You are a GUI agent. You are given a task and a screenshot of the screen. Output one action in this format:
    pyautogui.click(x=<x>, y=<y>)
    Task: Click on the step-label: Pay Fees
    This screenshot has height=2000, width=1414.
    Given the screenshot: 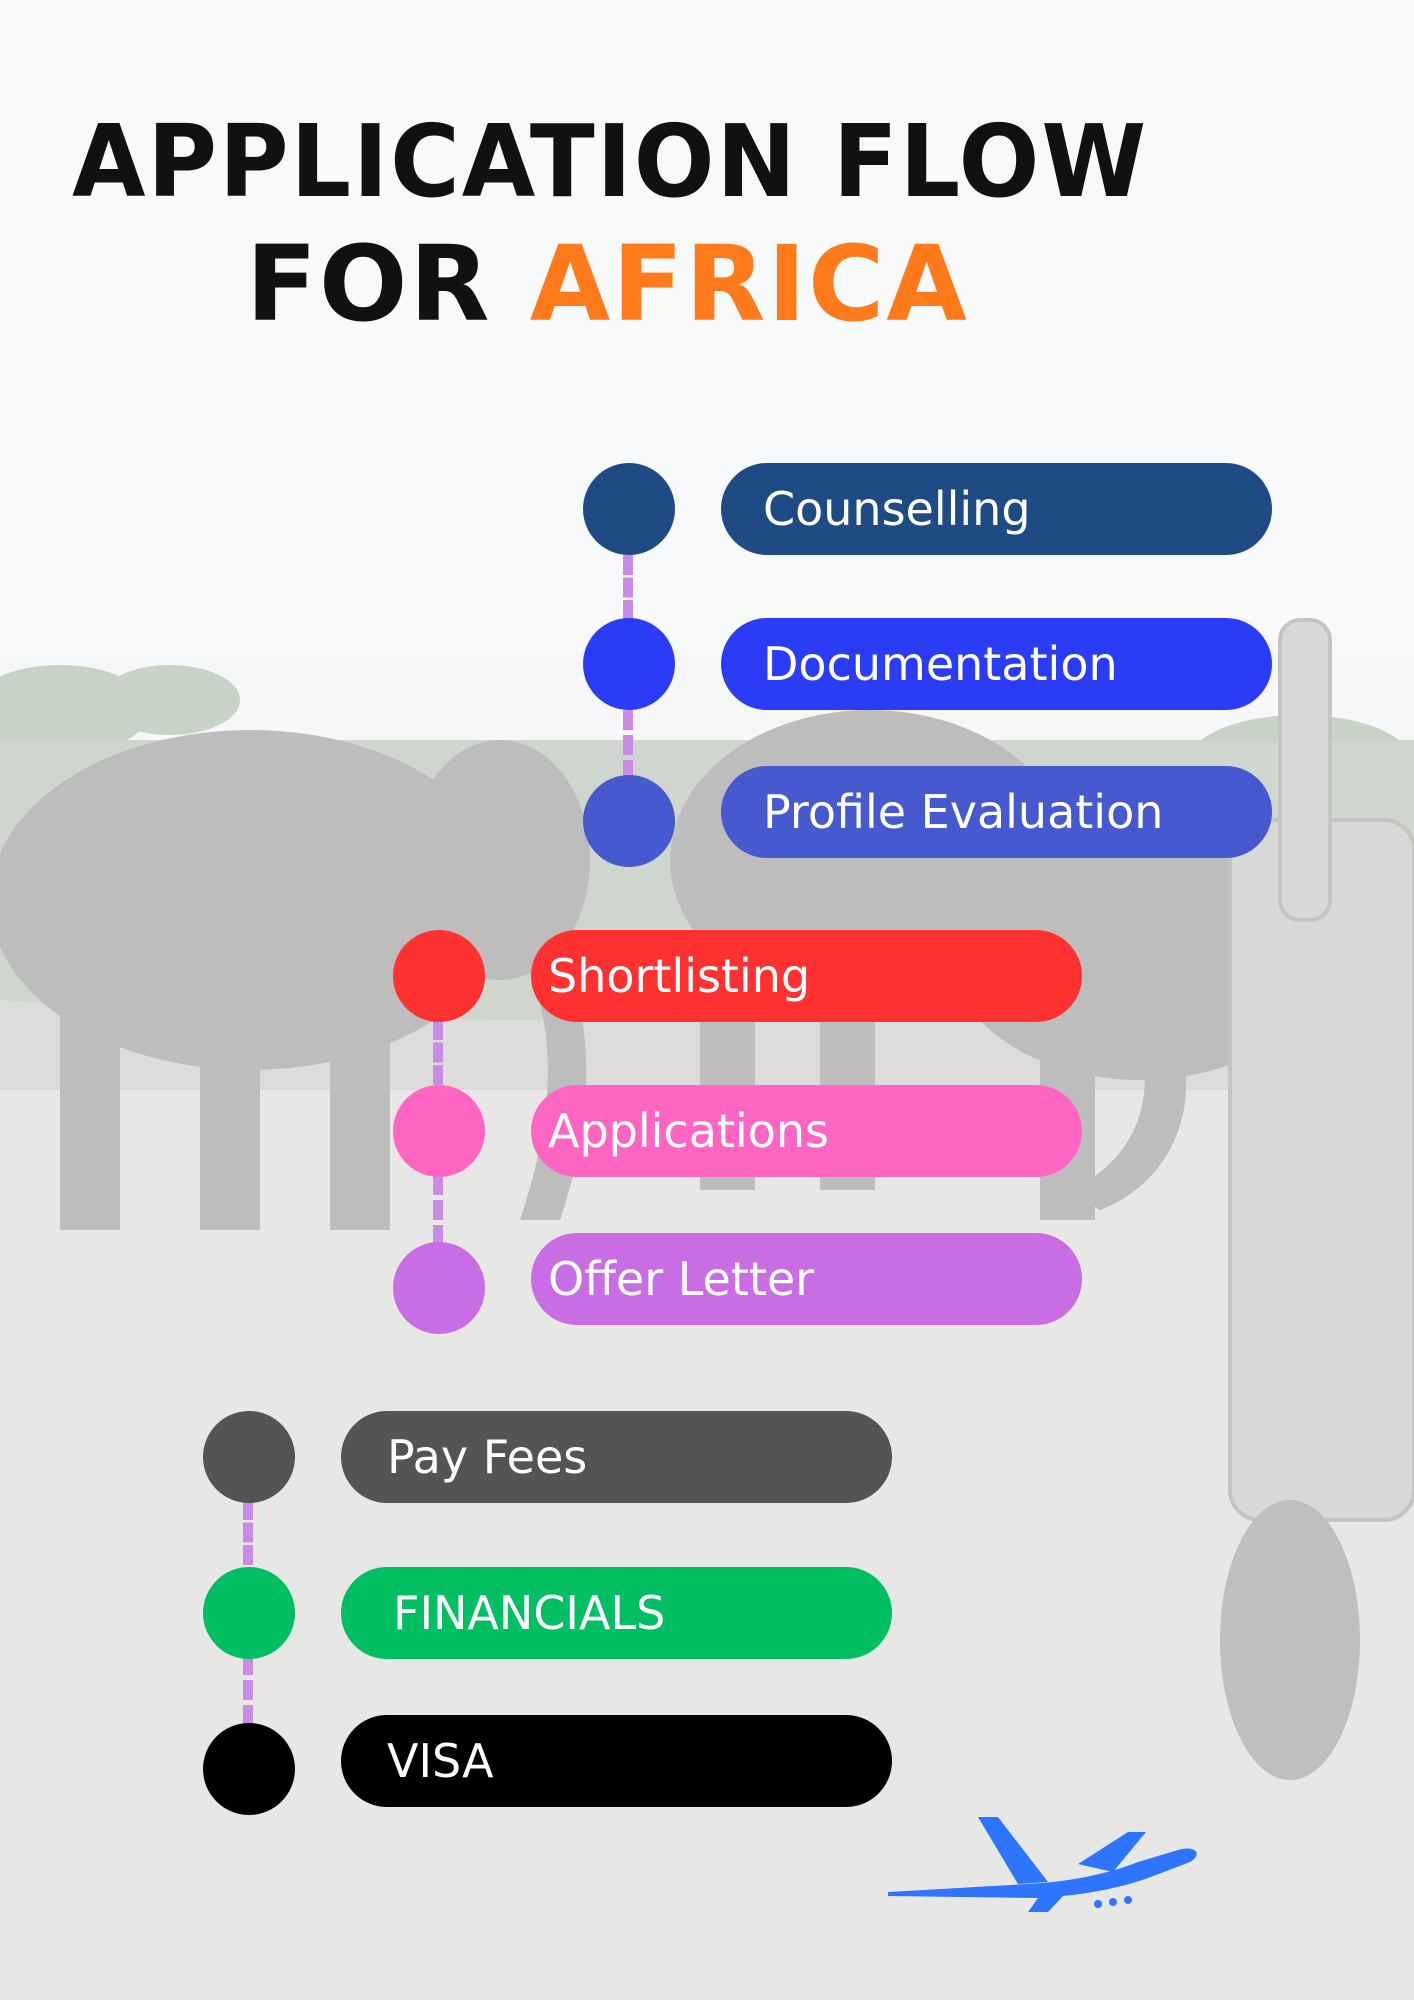 What is the action you would take?
    pyautogui.click(x=487, y=1457)
    